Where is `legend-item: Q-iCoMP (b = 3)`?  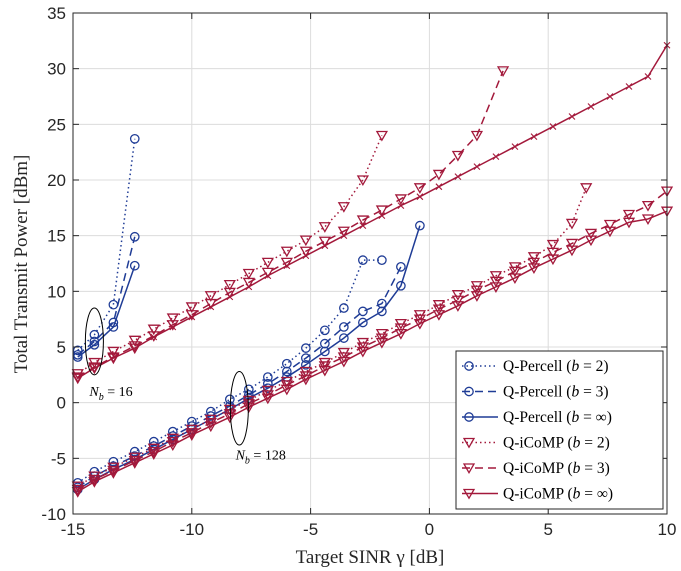
legend-item: Q-iCoMP (b = 3) is located at coordinates (536, 468).